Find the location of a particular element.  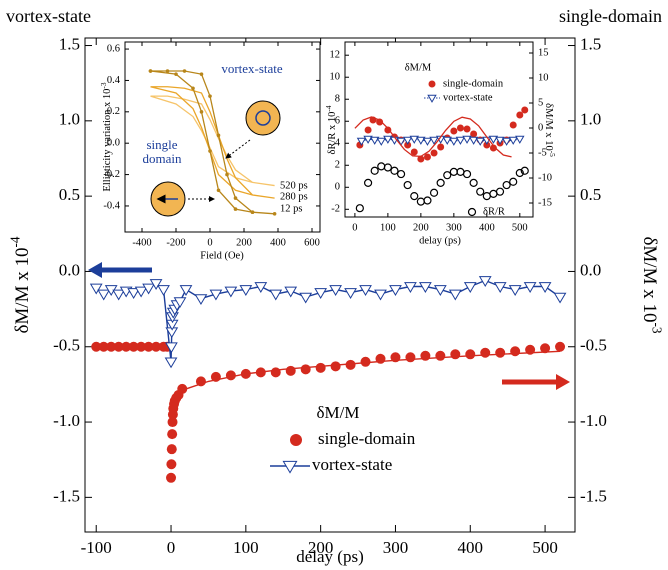

legend-label: vortex-state is located at coordinates (352, 464).